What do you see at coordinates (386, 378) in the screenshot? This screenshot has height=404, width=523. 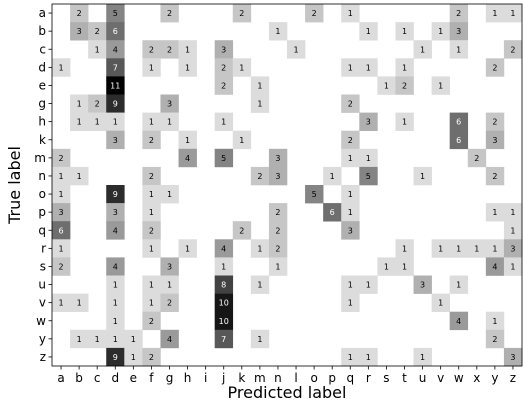 I see `x-tick-label: s` at bounding box center [386, 378].